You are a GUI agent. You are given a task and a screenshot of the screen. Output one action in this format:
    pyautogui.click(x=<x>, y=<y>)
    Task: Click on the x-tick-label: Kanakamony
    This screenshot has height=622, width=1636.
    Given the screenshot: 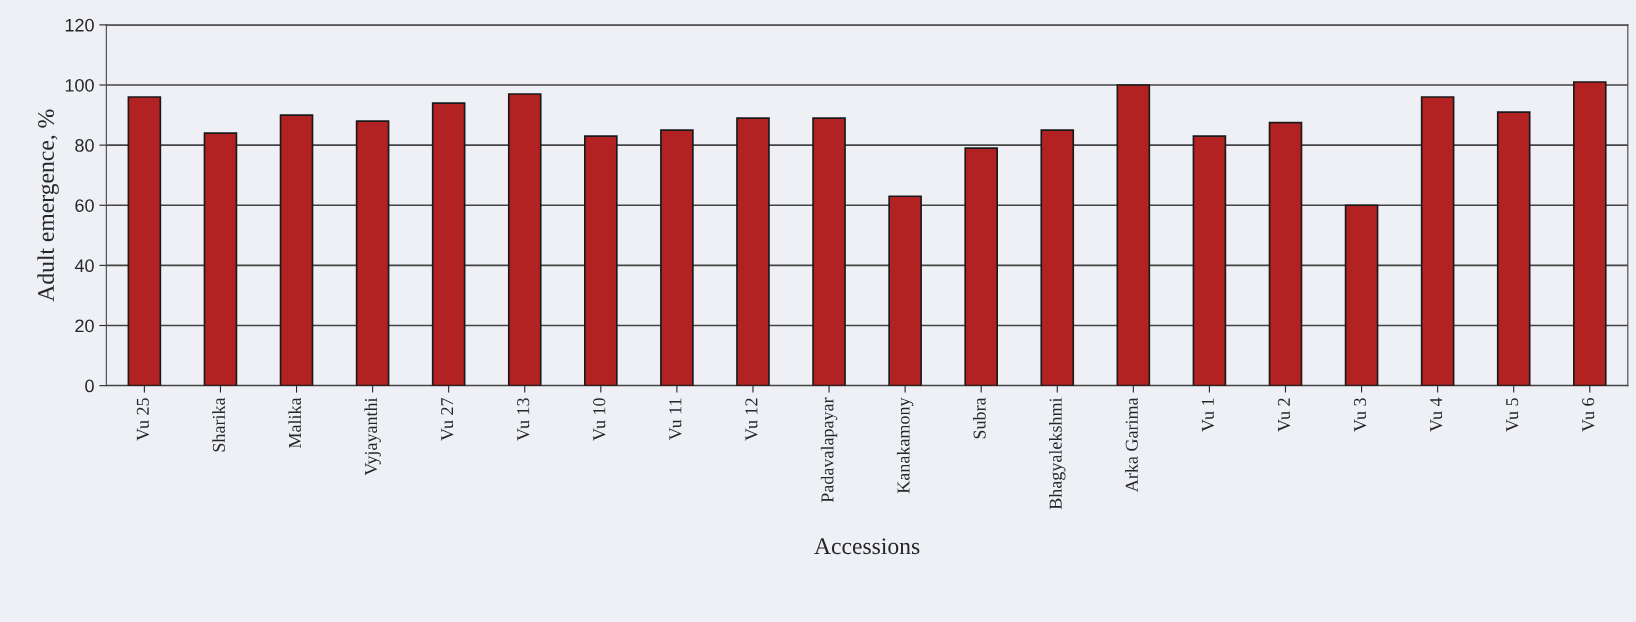 What is the action you would take?
    pyautogui.click(x=905, y=445)
    